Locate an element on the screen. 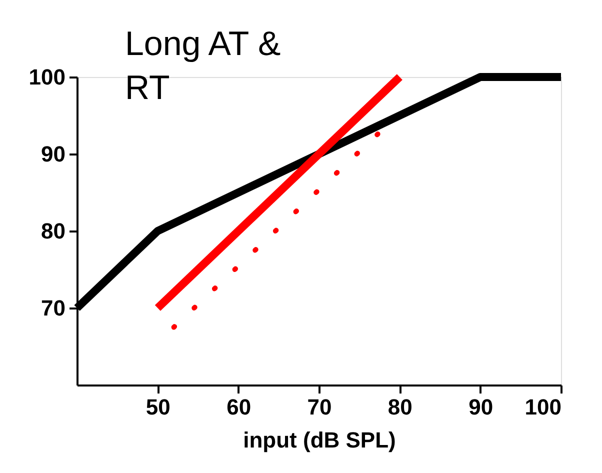  x-axis-title: input (dB SPL) is located at coordinates (319, 440).